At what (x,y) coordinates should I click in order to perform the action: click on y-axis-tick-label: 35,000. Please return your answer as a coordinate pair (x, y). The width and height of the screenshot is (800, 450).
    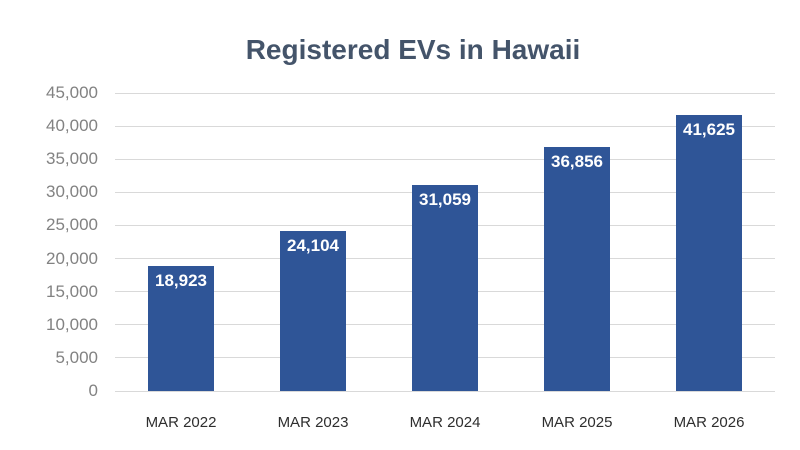
    Looking at the image, I should click on (72, 159).